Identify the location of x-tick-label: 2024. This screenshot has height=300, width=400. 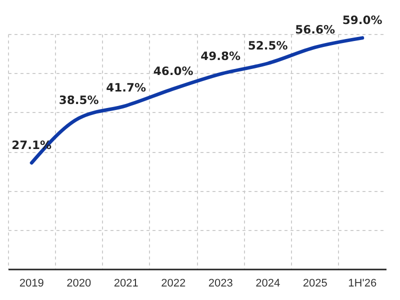
(268, 284).